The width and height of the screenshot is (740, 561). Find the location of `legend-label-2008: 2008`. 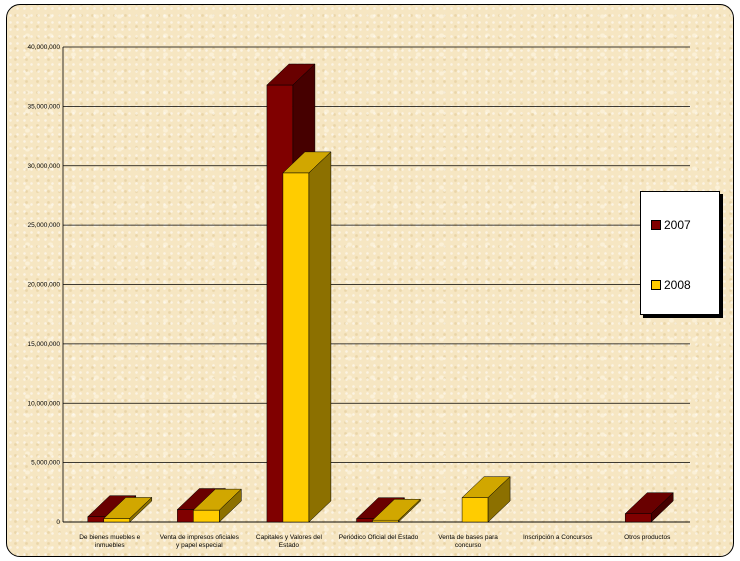

legend-label-2008: 2008 is located at coordinates (677, 285).